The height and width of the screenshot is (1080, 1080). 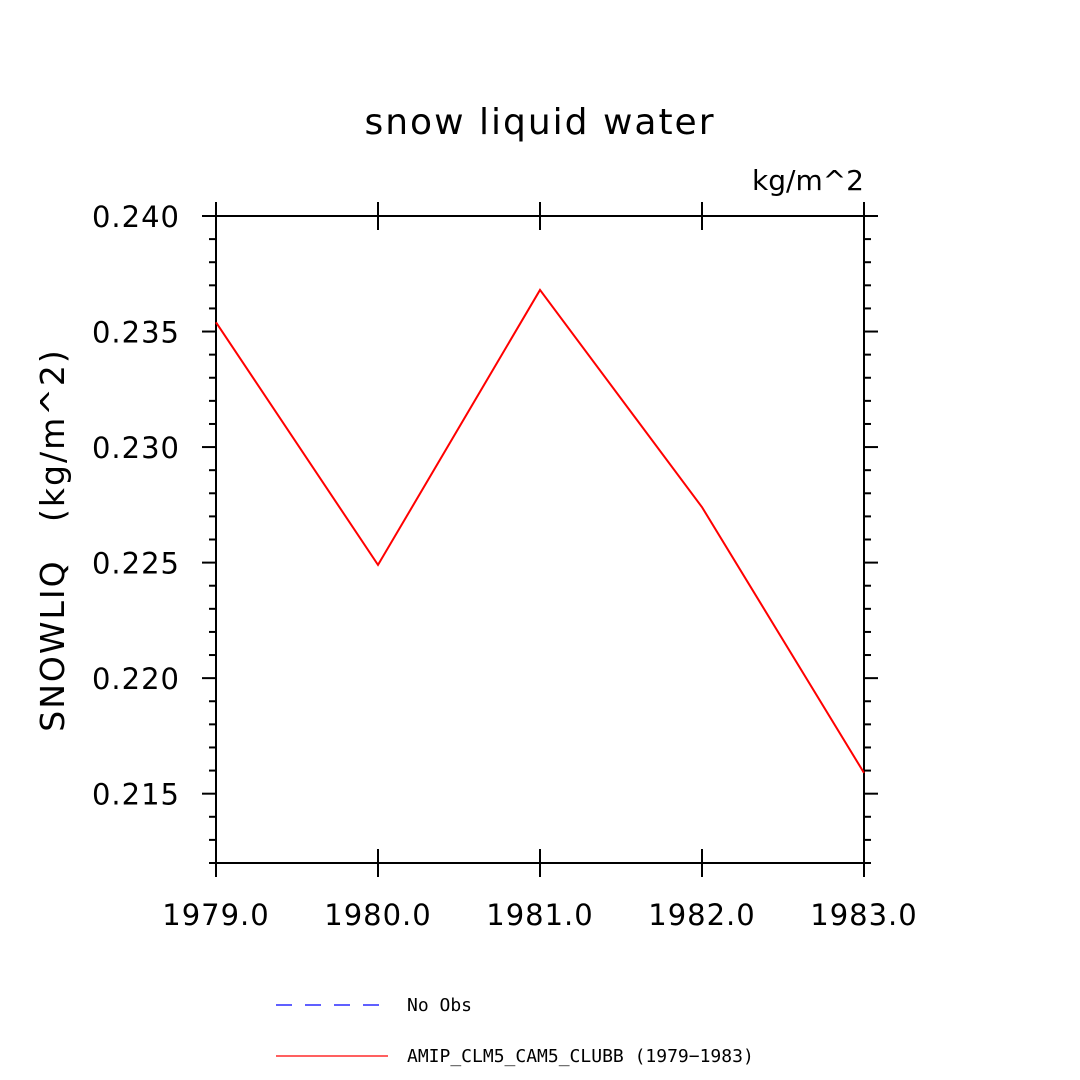 What do you see at coordinates (580, 1056) in the screenshot?
I see `legend-label: AMIP_CLM5_CAM5_CLUBB (1979−1983)` at bounding box center [580, 1056].